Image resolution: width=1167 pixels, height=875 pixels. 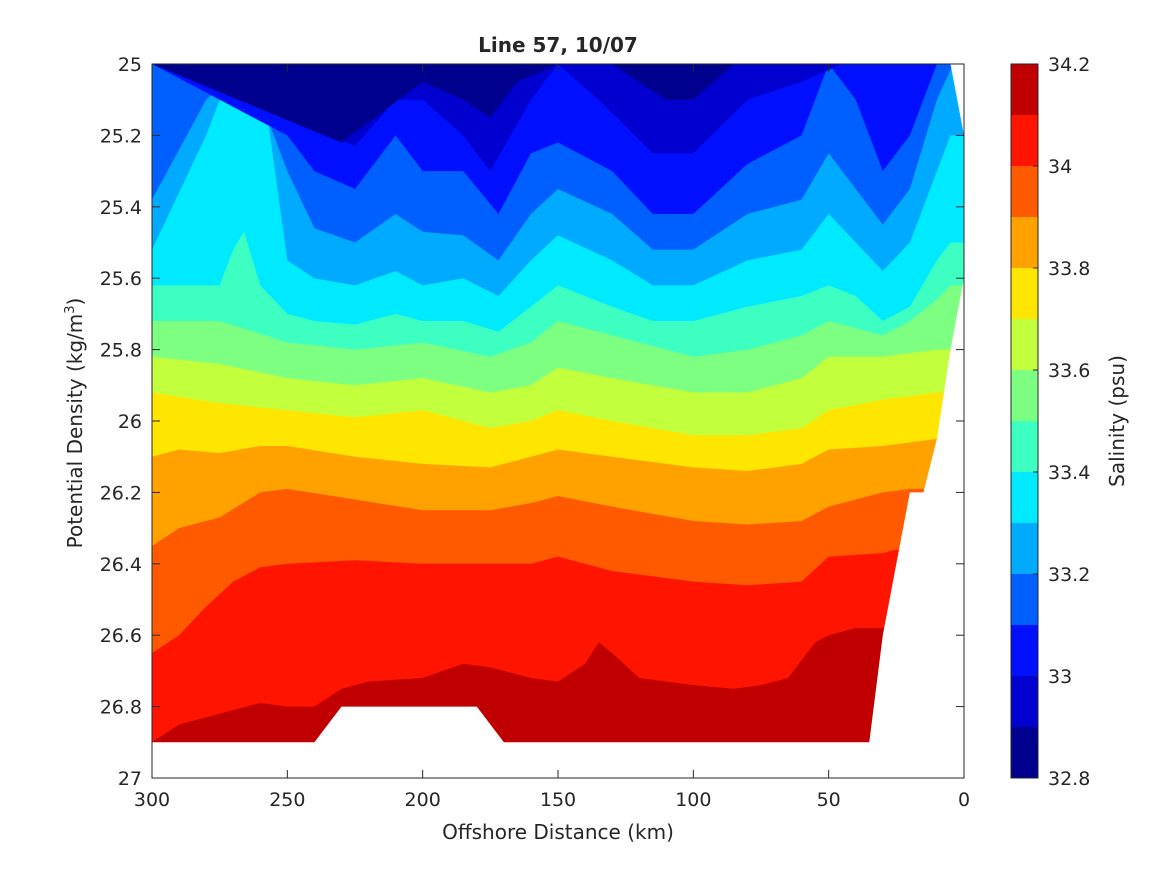 I want to click on y-tick-label: 25.6, so click(x=121, y=279).